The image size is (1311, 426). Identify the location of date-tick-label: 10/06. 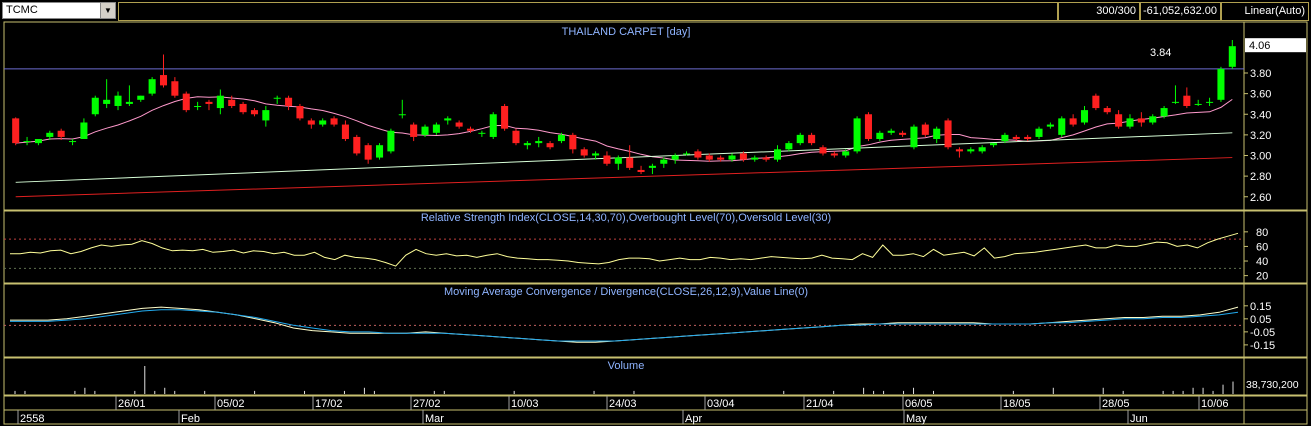
(1215, 404).